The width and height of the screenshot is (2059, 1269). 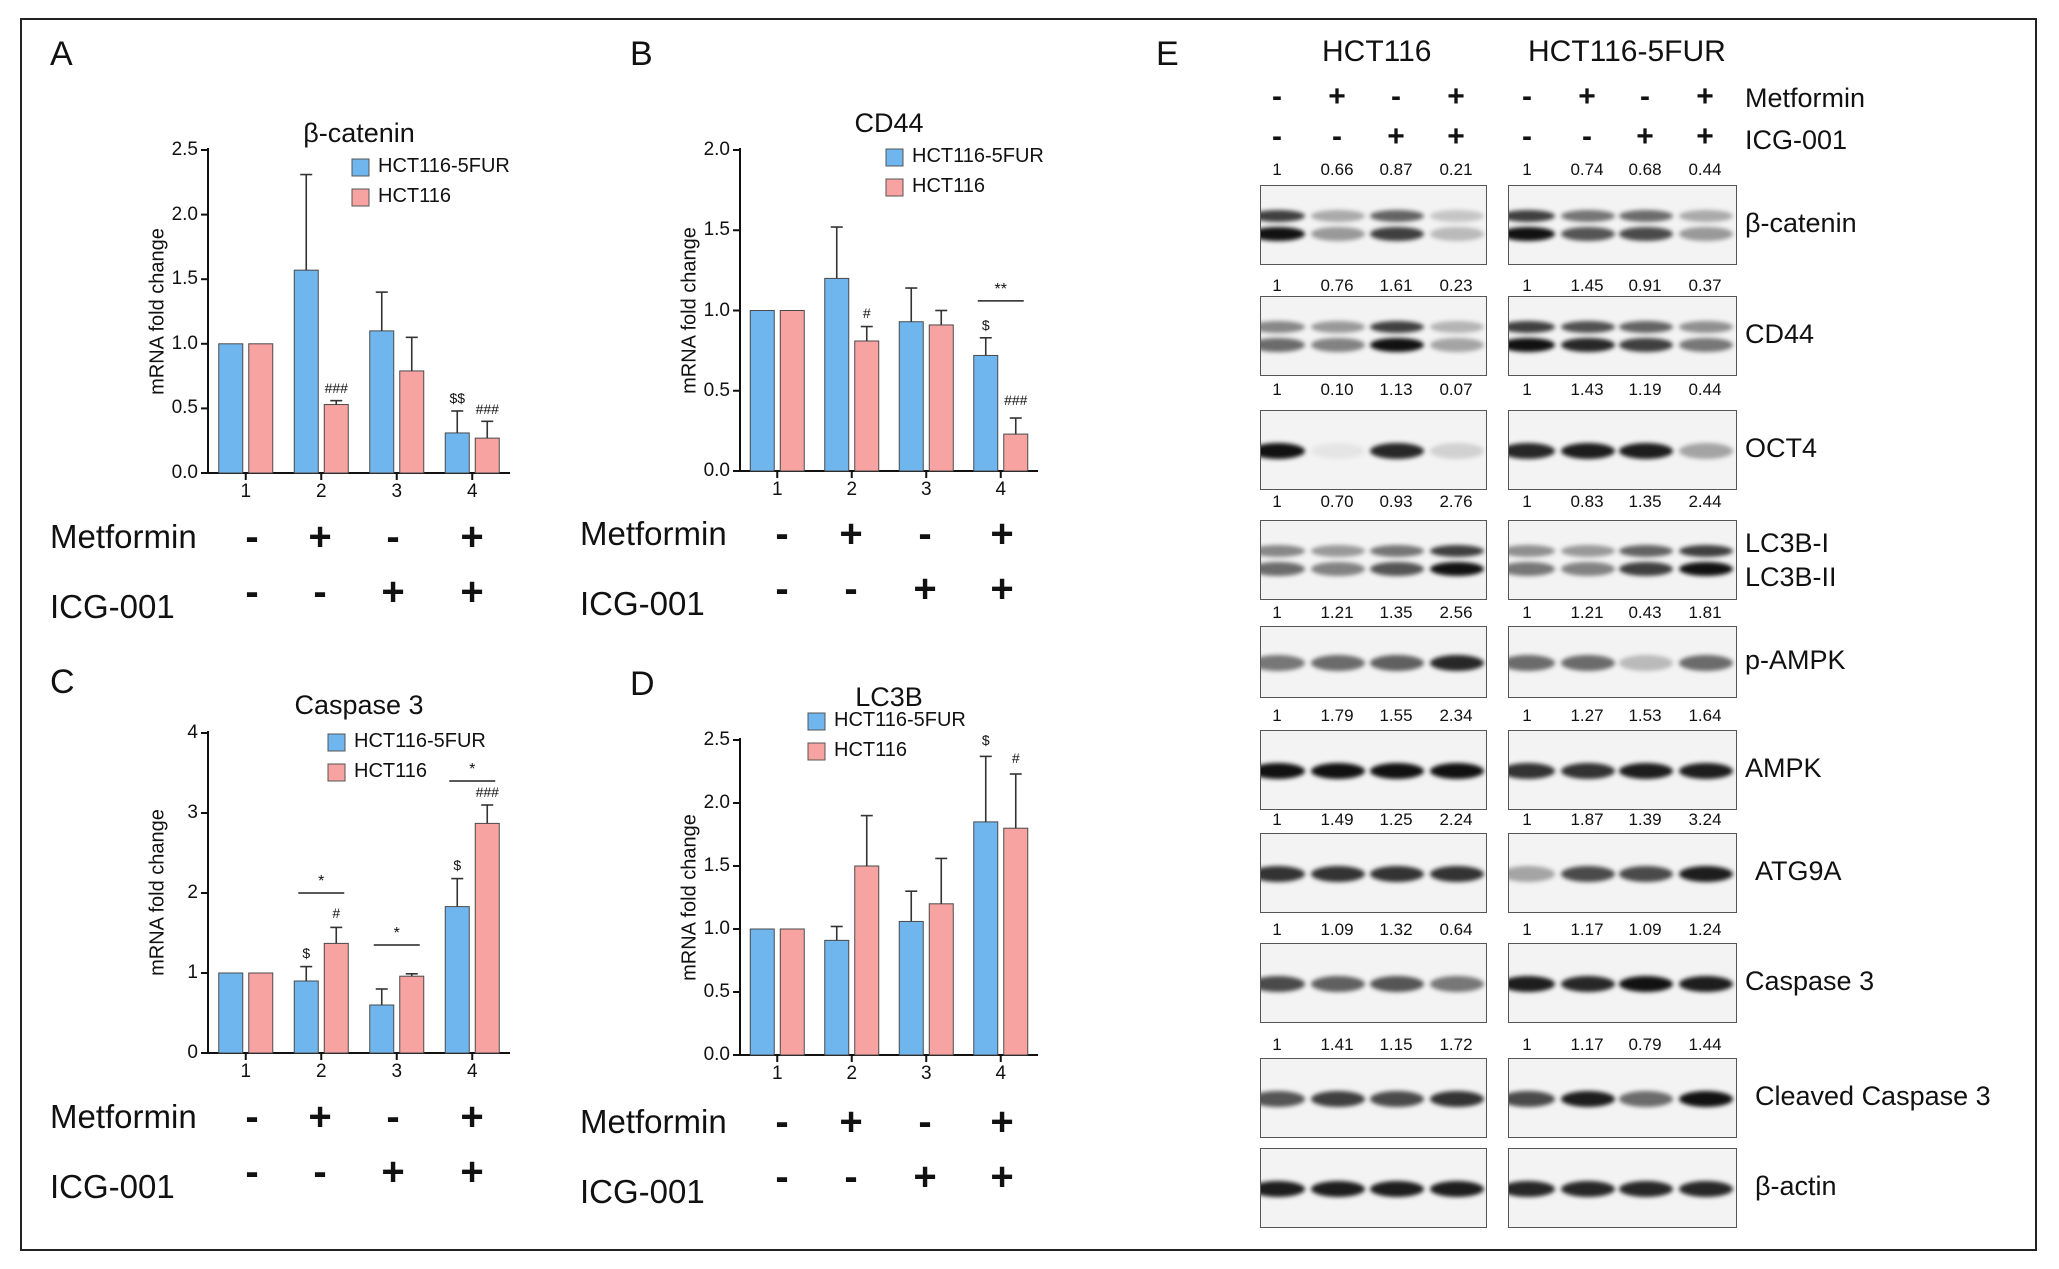 I want to click on densitometry-value: 1.17, so click(x=1587, y=1044).